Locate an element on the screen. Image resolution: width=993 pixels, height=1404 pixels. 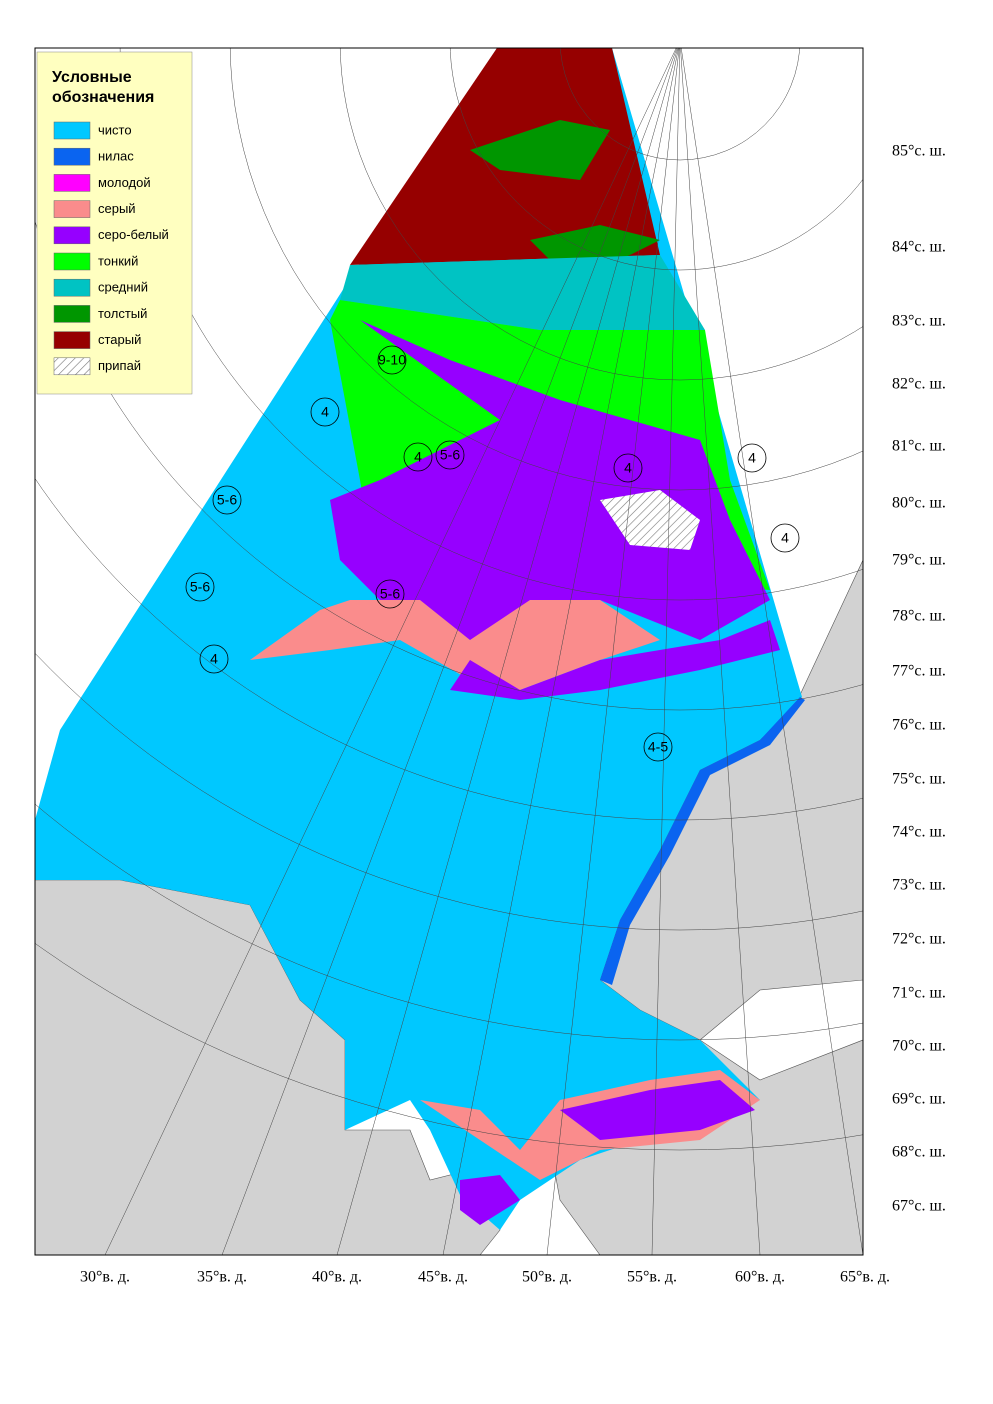
longitude-label: 35°в. д. is located at coordinates (222, 1277).